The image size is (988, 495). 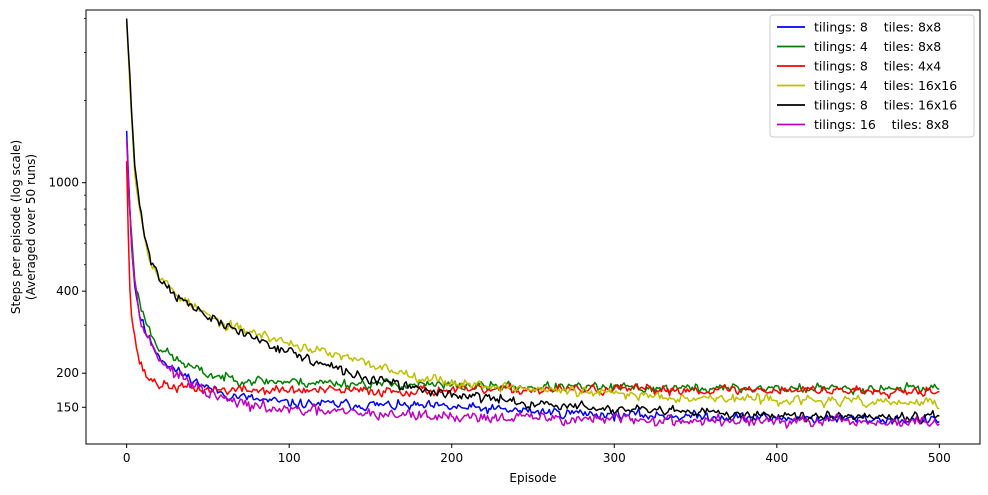 I want to click on legend-label: tilings: 8 tiles: 4x4, so click(x=877, y=66).